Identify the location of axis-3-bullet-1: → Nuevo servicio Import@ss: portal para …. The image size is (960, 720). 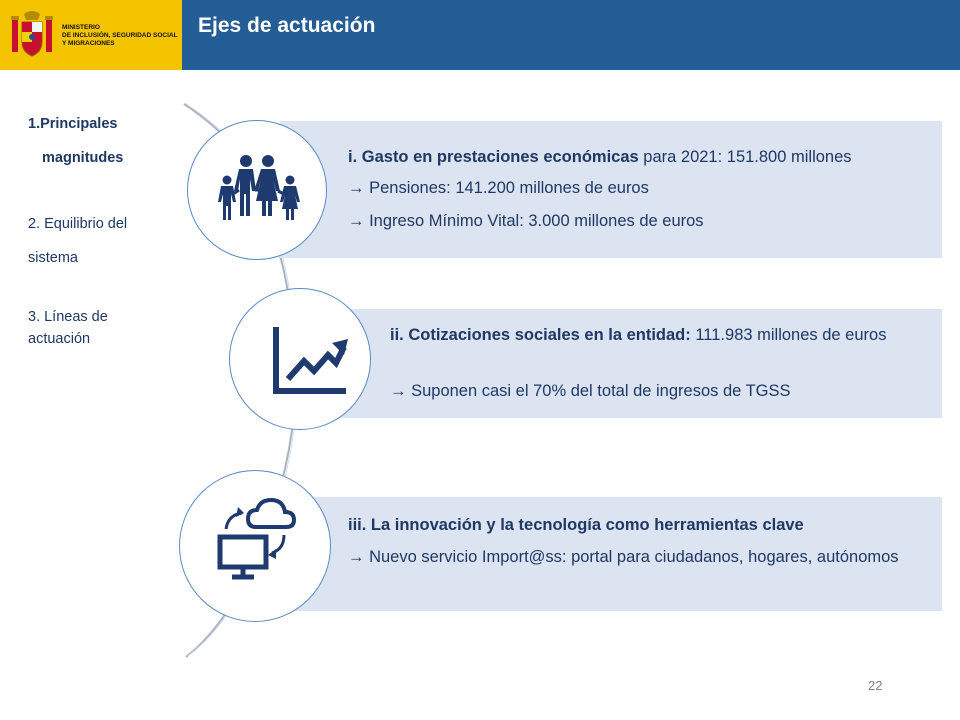
(623, 557).